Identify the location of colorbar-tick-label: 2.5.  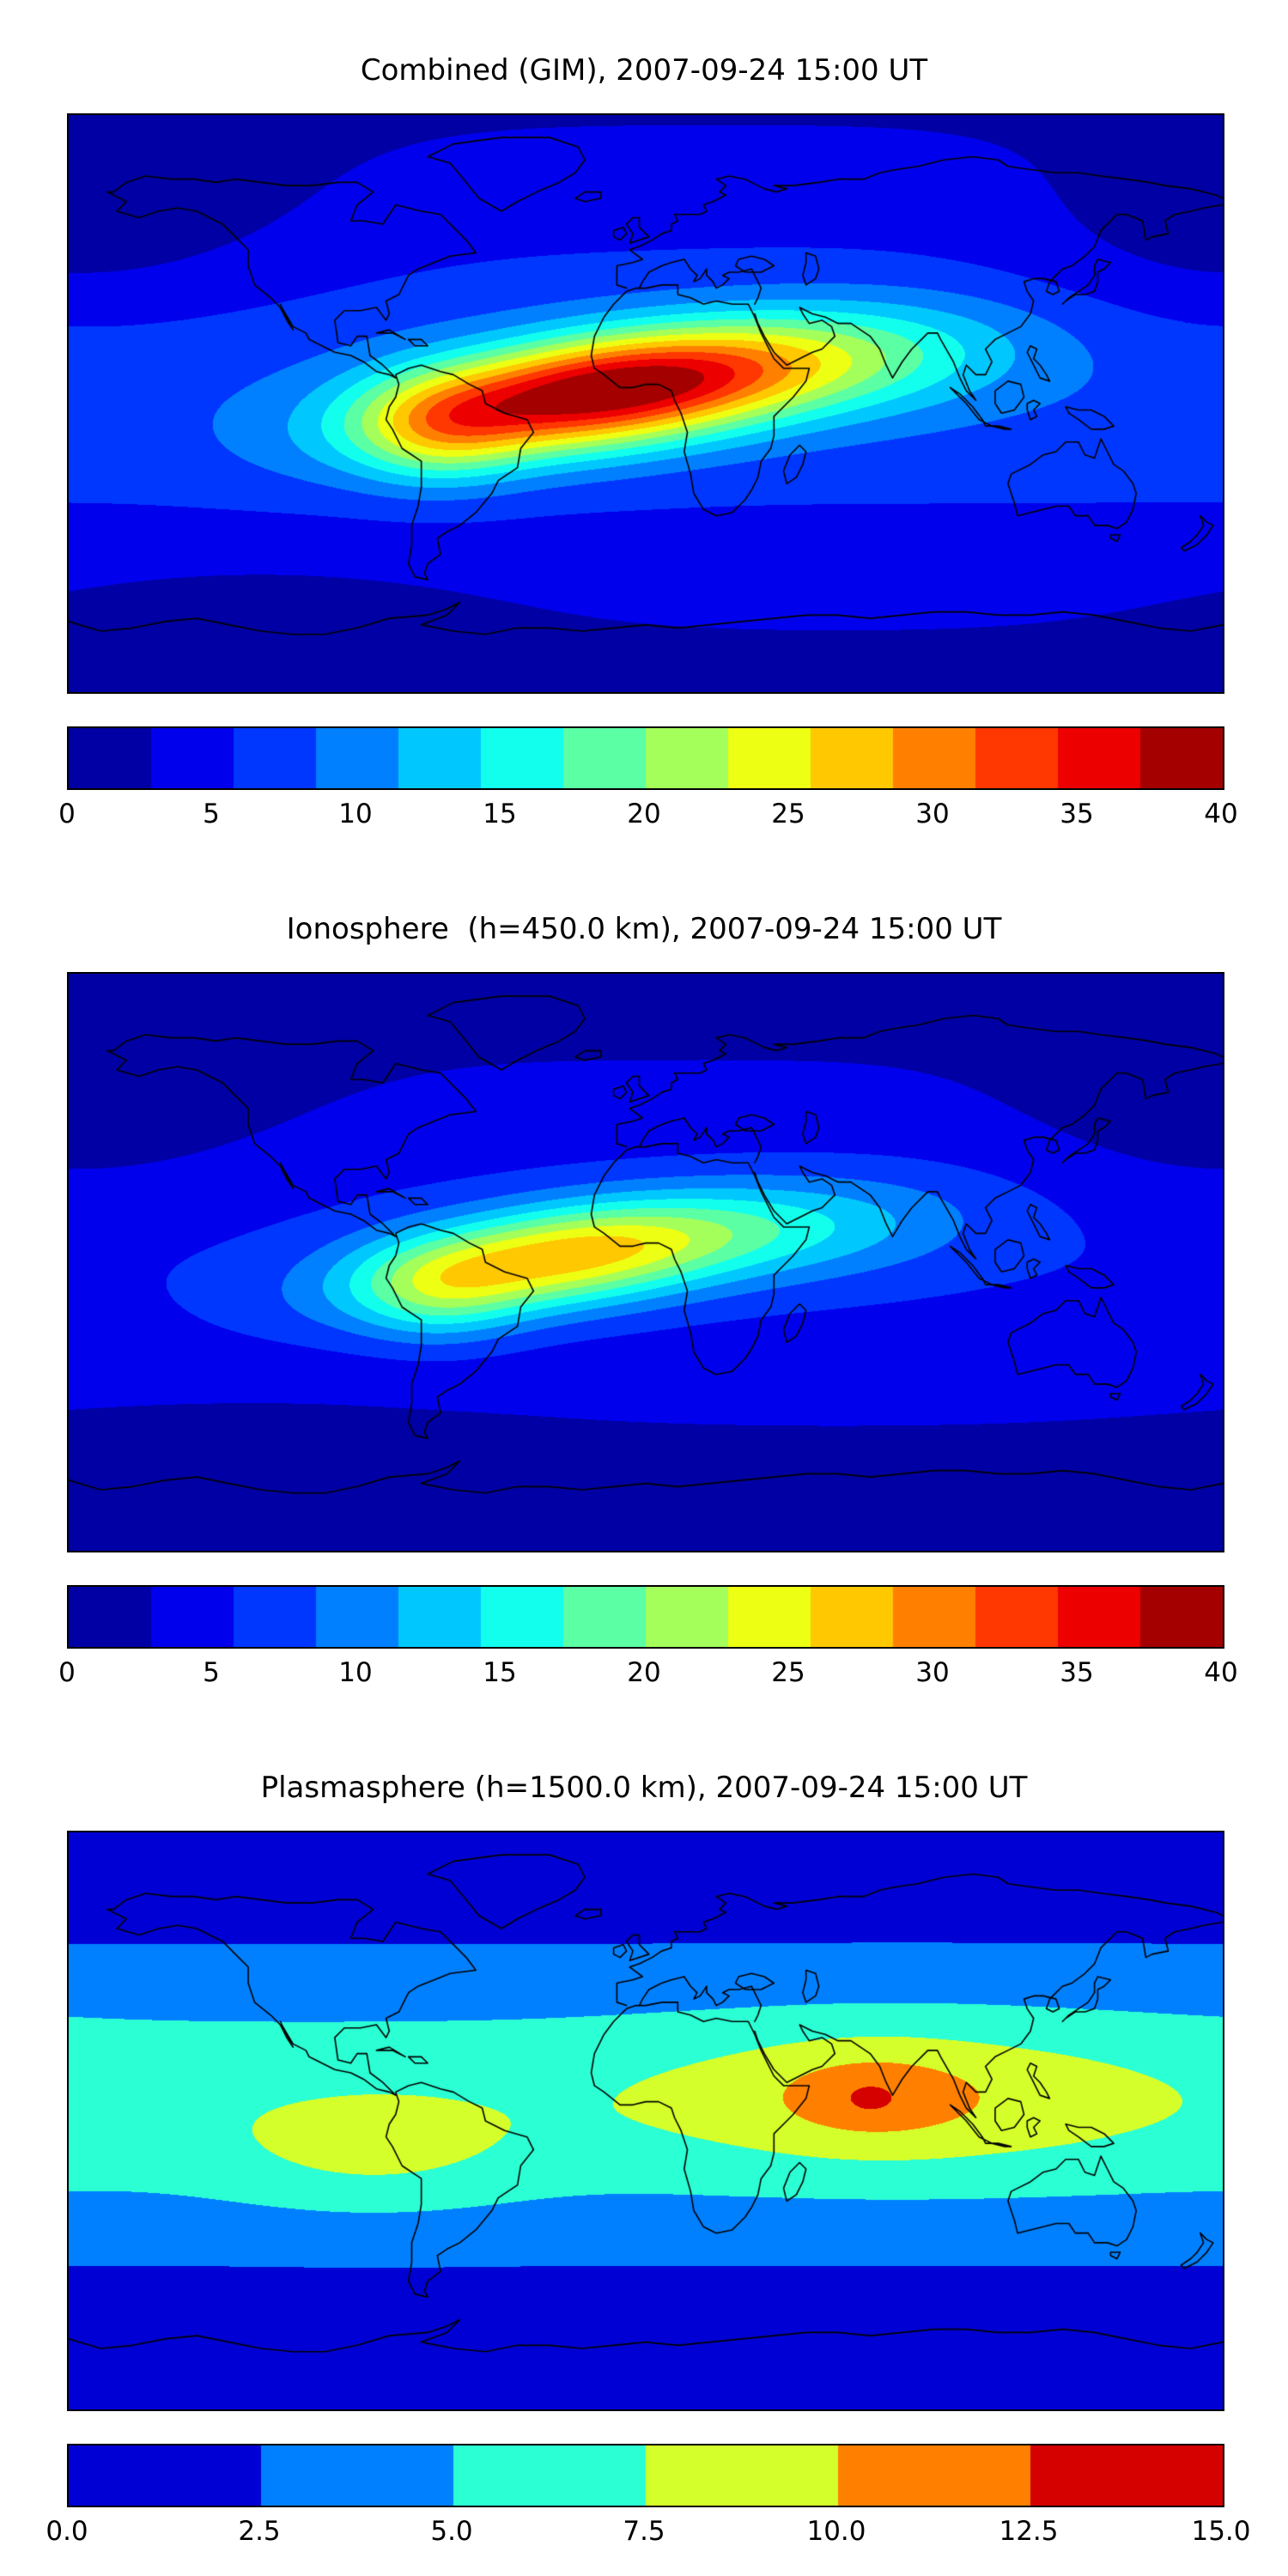
(259, 2531).